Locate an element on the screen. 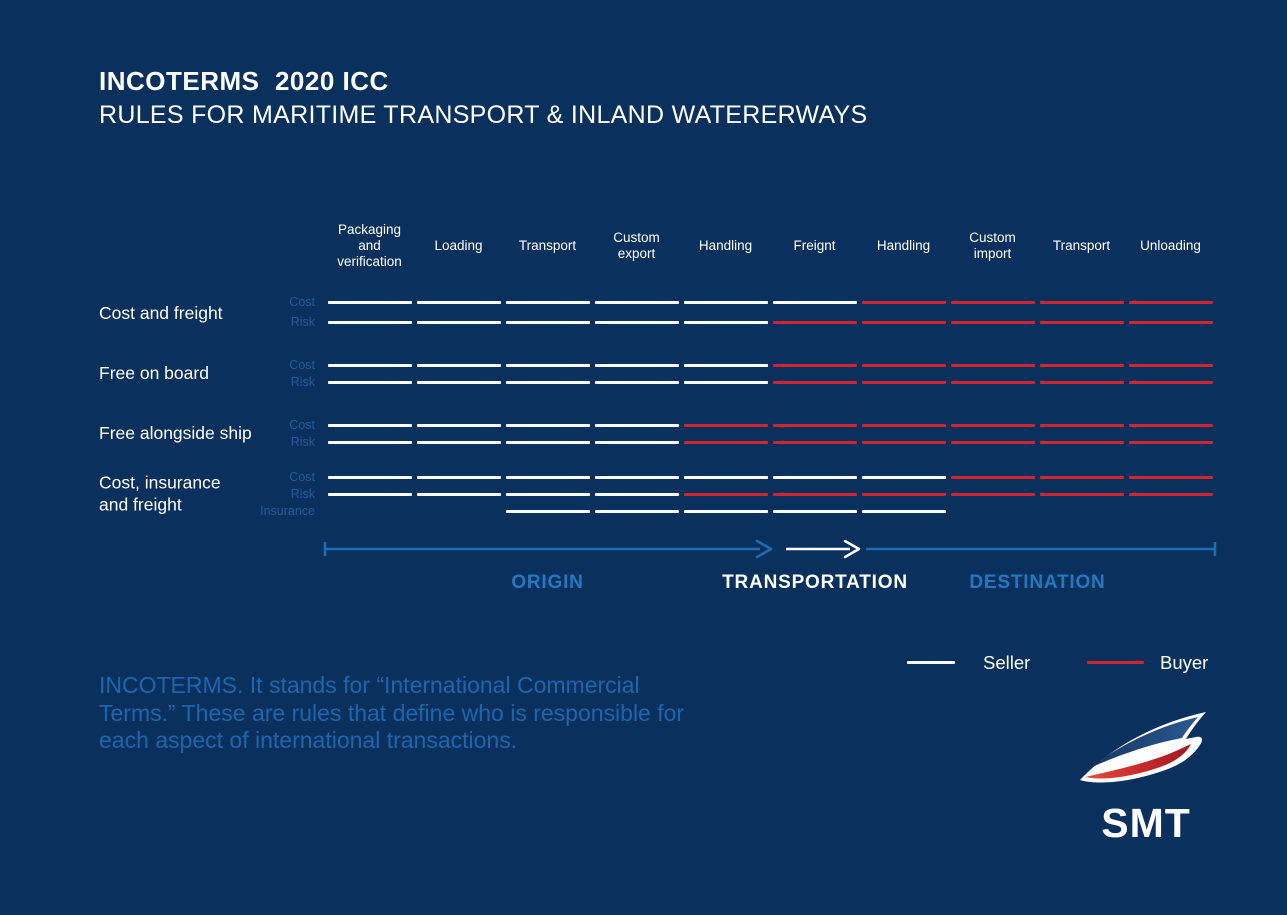  row-label: Free on board is located at coordinates (154, 372).